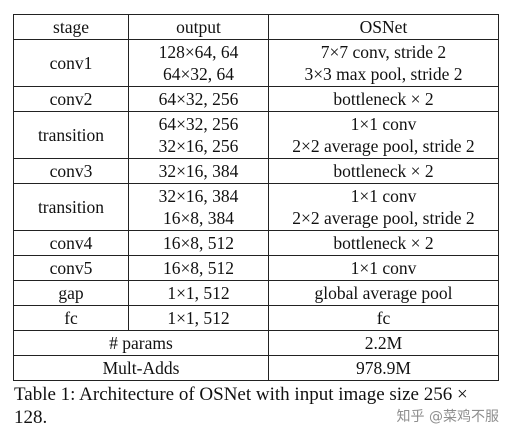 The height and width of the screenshot is (443, 509). I want to click on stage-cell: conv3, so click(71, 171).